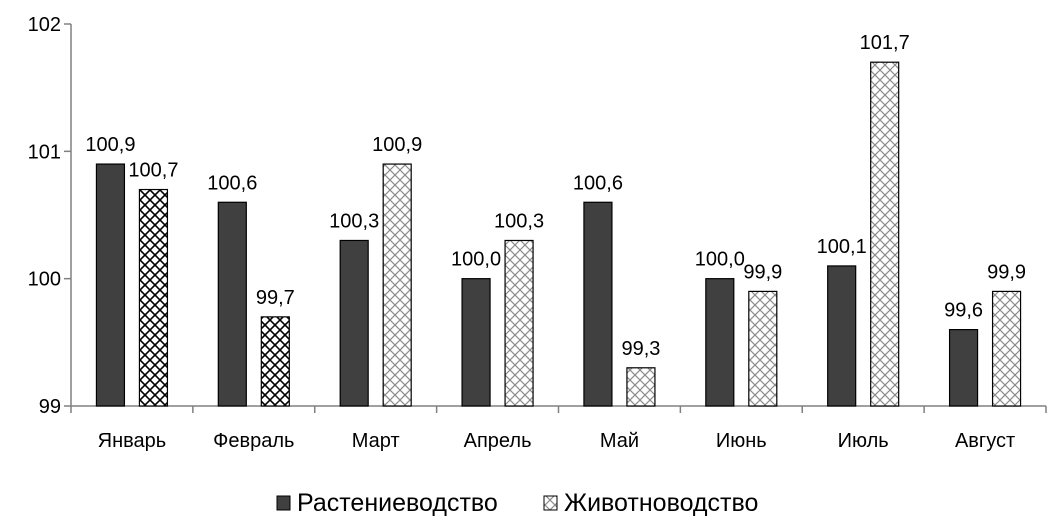 The image size is (1047, 523). Describe the element at coordinates (842, 247) in the screenshot. I see `data-label: 100,1` at that location.